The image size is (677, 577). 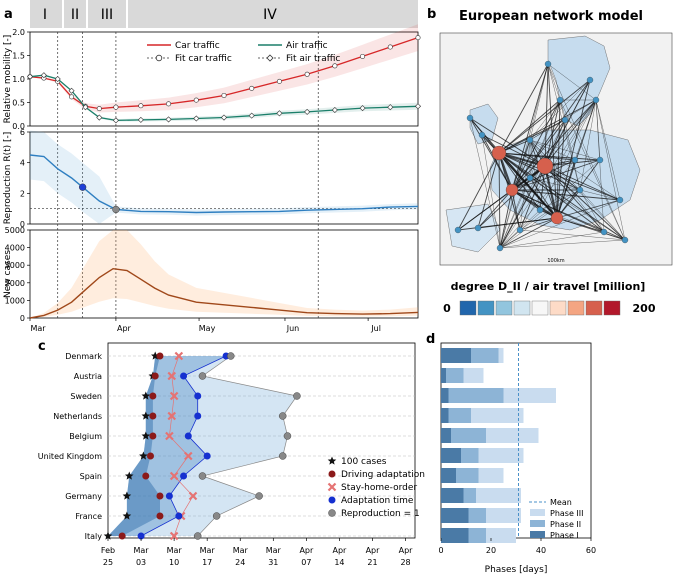 I want to click on reproduction-plot, so click(x=224, y=177).